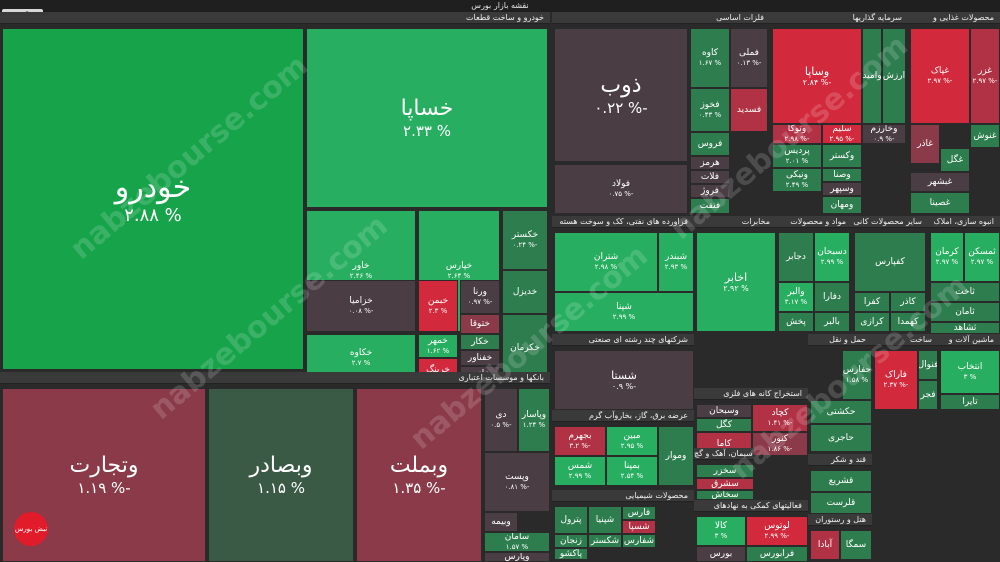  I want to click on stock-tile: پاکشو, so click(571, 554).